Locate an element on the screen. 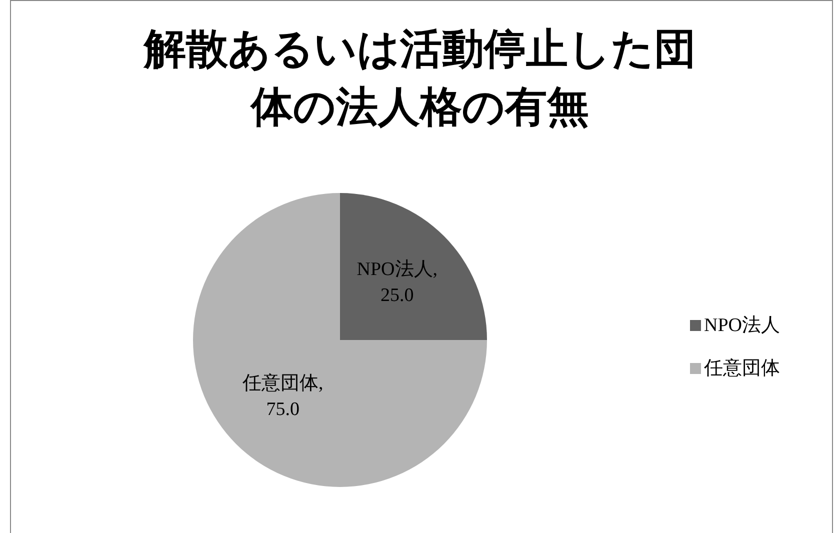  title: 解散あるいは活動停止した団体の法人格の有無 is located at coordinates (419, 78).